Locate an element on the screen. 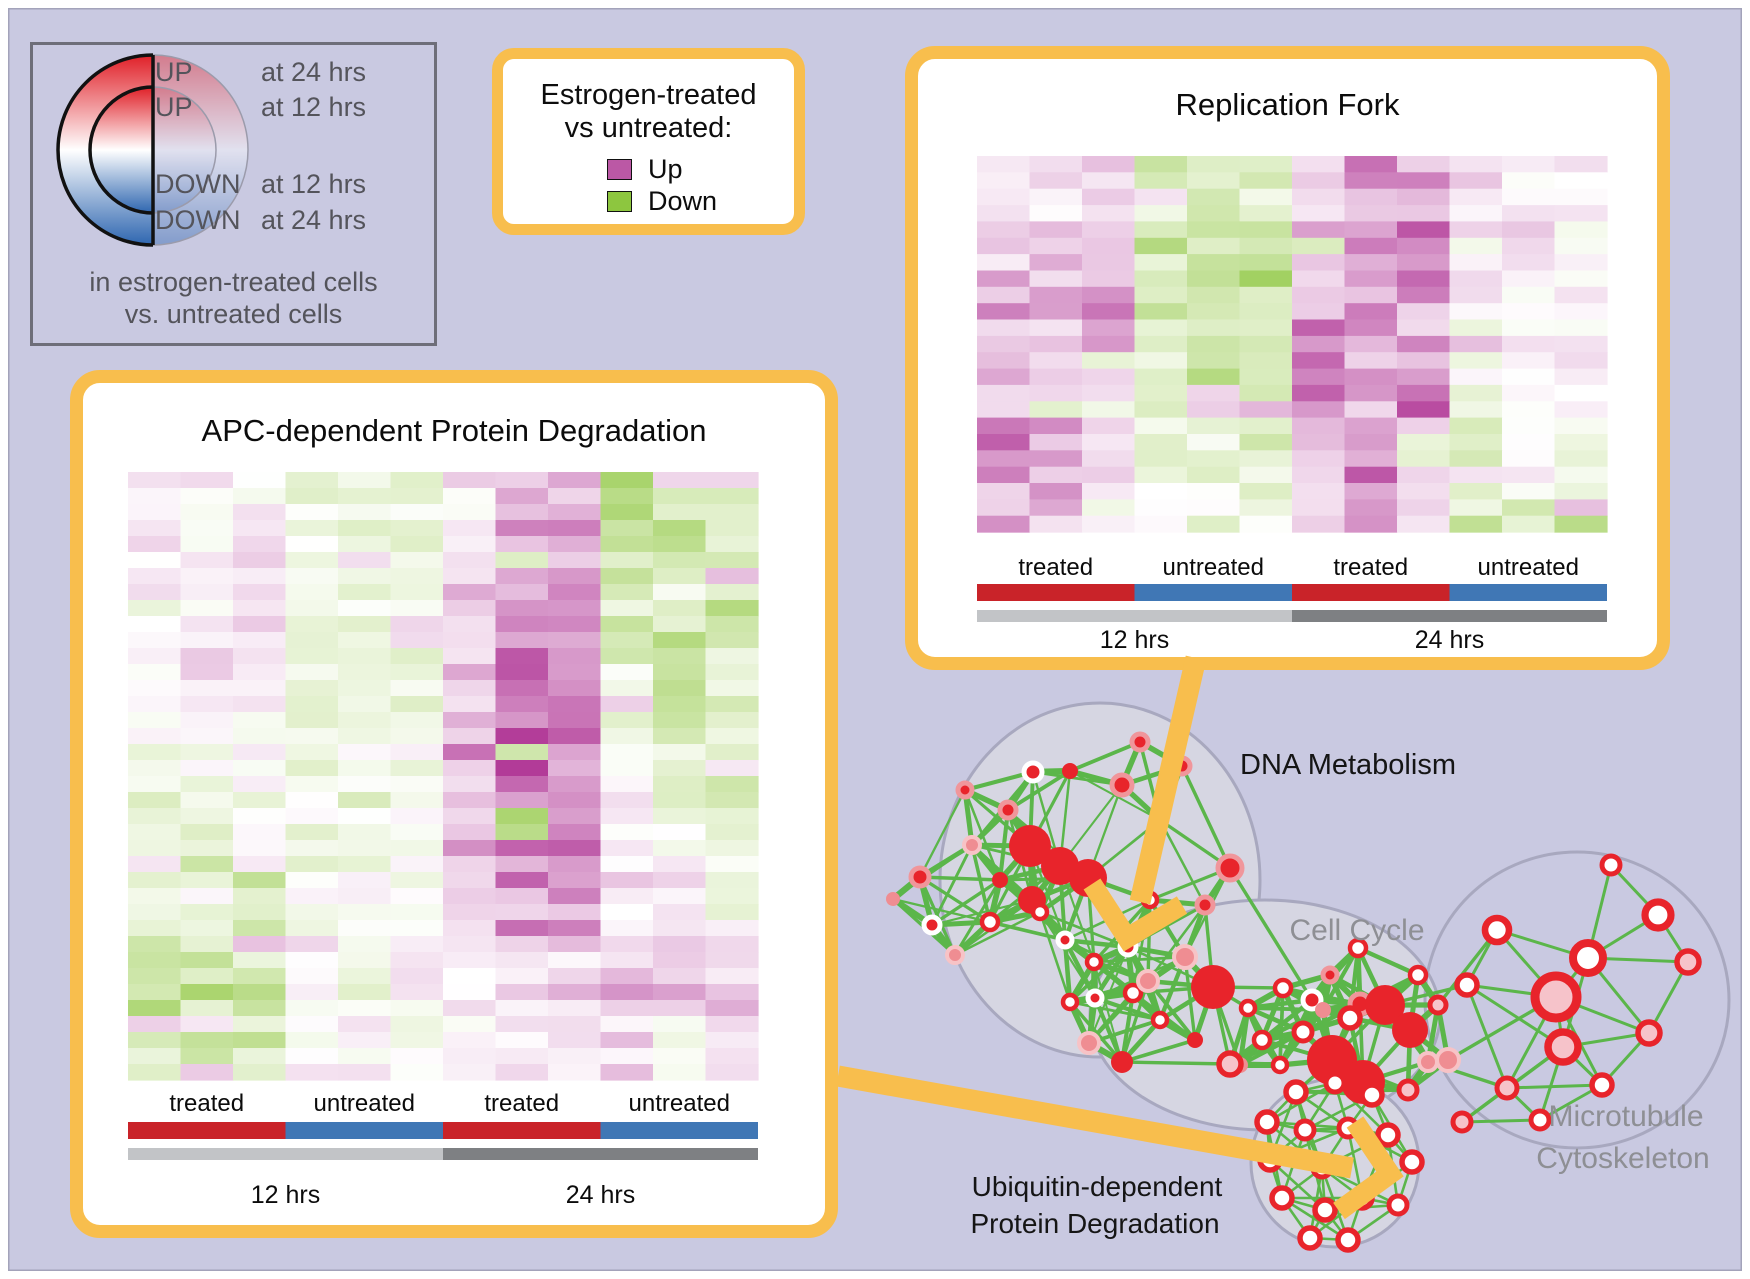 The height and width of the screenshot is (1279, 1750). estrogen-legend-title-line2: vs untreated: is located at coordinates (648, 128).